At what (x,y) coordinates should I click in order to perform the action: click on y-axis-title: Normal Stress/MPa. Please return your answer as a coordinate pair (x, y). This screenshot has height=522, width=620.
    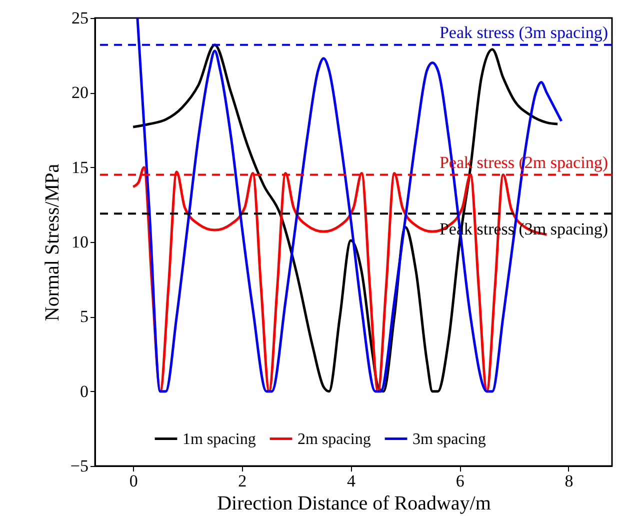
    Looking at the image, I should click on (52, 243).